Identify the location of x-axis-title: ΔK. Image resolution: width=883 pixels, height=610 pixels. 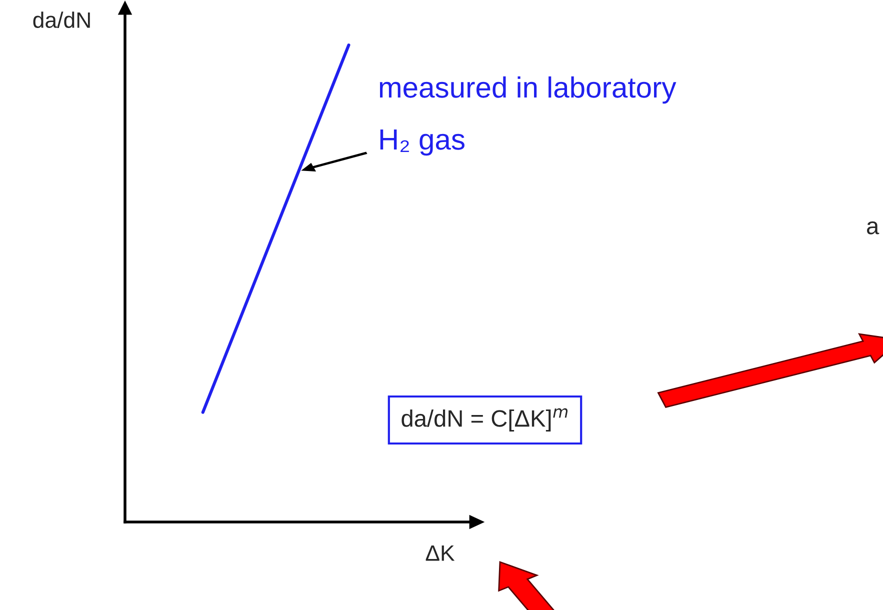
(440, 553).